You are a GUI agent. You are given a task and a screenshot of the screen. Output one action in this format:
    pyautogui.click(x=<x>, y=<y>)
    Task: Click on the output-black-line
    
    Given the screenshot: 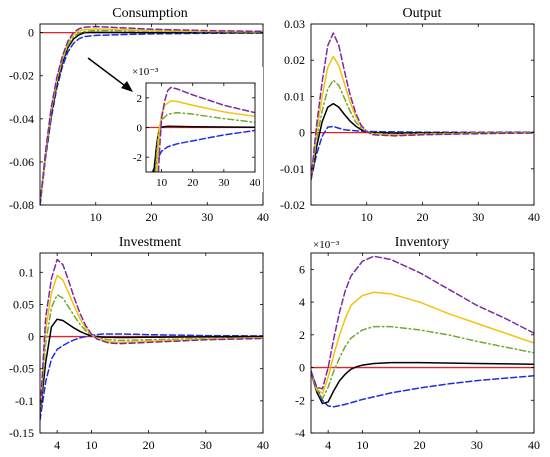 What is the action you would take?
    pyautogui.click(x=422, y=141)
    